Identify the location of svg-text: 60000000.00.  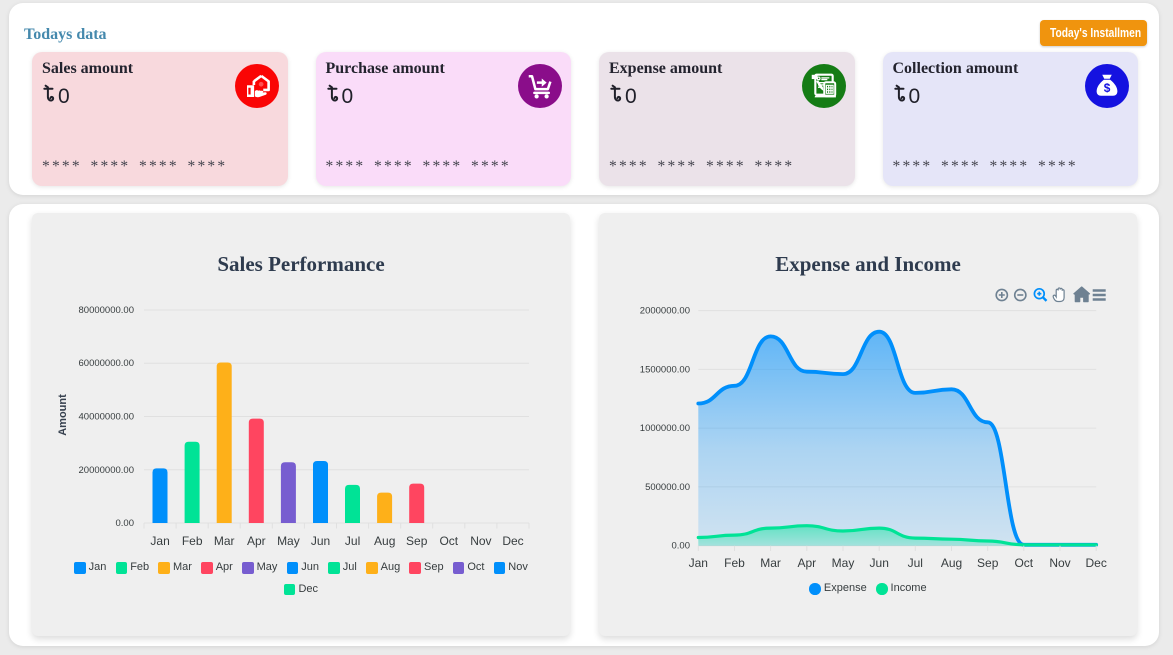
(106, 363).